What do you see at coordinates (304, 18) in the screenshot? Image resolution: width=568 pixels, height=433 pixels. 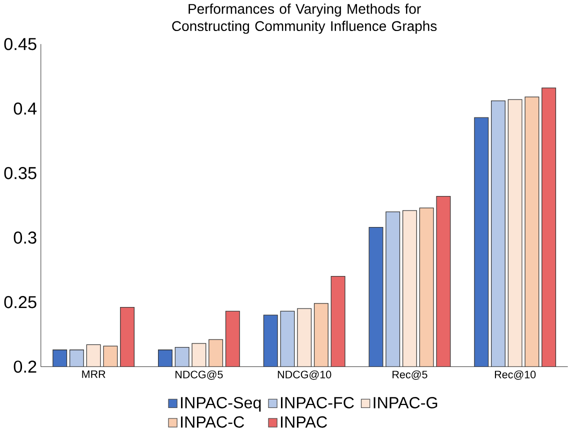 I see `chart-title: Performances of Varying Methods for Constructing Community Influence Graphs` at bounding box center [304, 18].